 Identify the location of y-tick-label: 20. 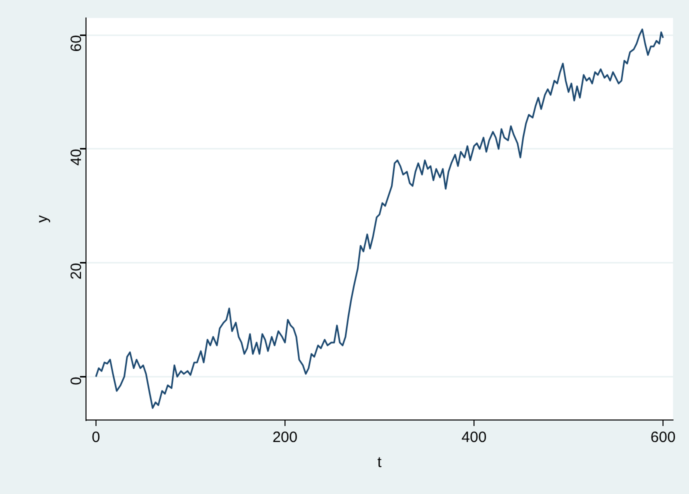
(77, 271).